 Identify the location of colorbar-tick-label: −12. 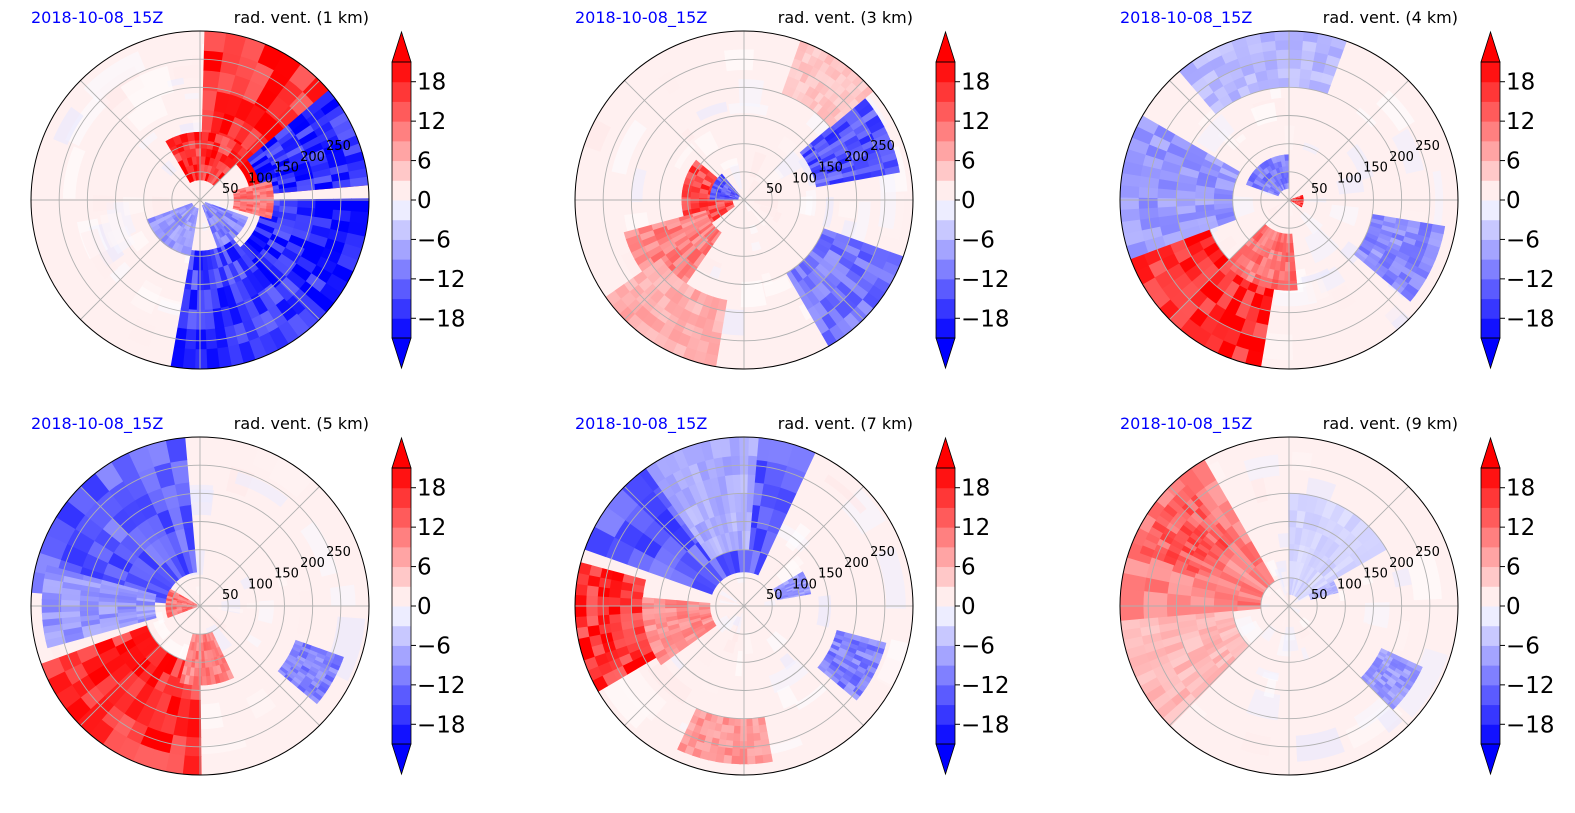
(985, 280).